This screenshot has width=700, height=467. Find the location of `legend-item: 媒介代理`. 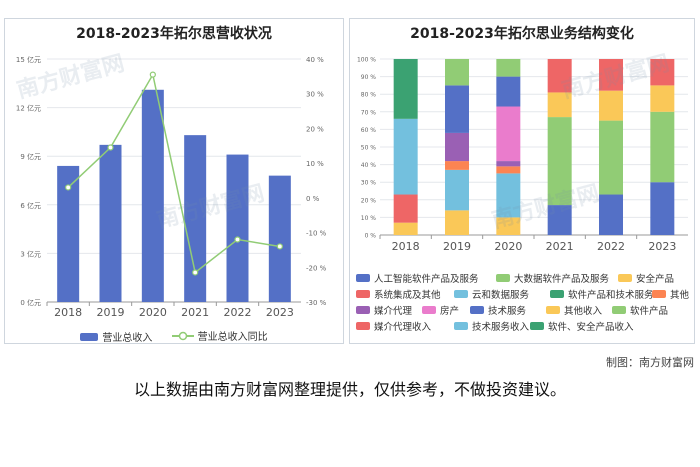

legend-item: 媒介代理 is located at coordinates (384, 310).